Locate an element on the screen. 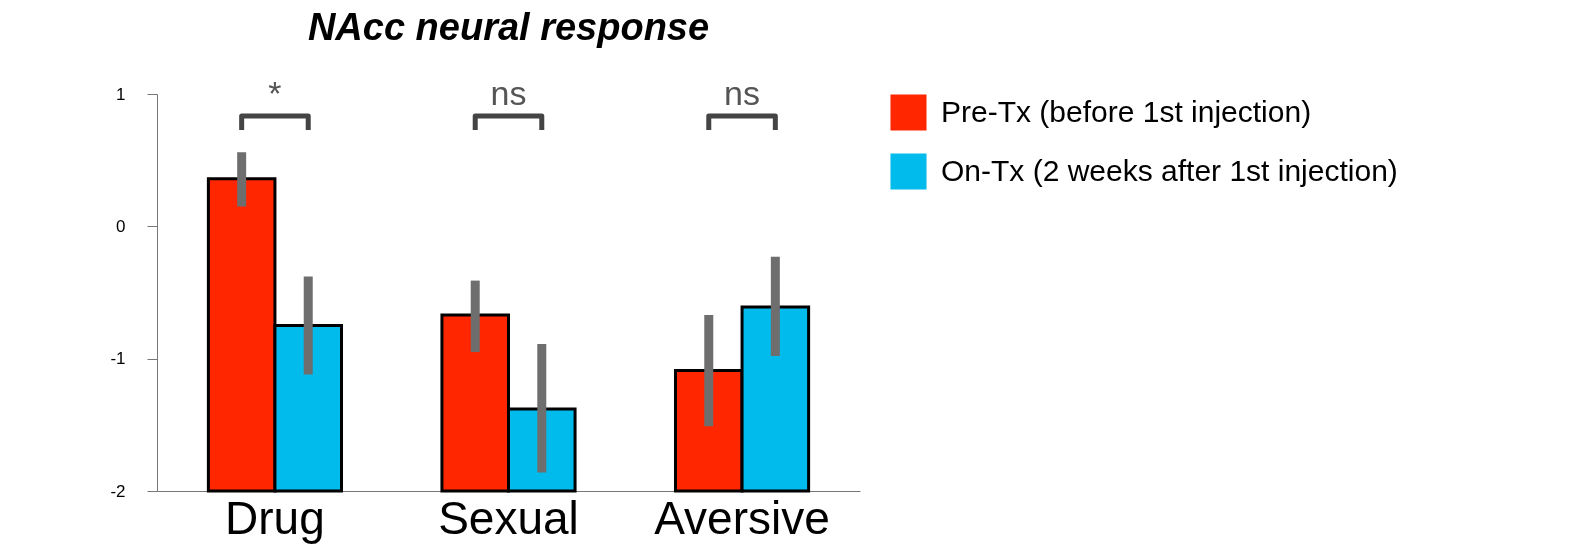 The width and height of the screenshot is (1578, 551). annotation: * is located at coordinates (275, 92).